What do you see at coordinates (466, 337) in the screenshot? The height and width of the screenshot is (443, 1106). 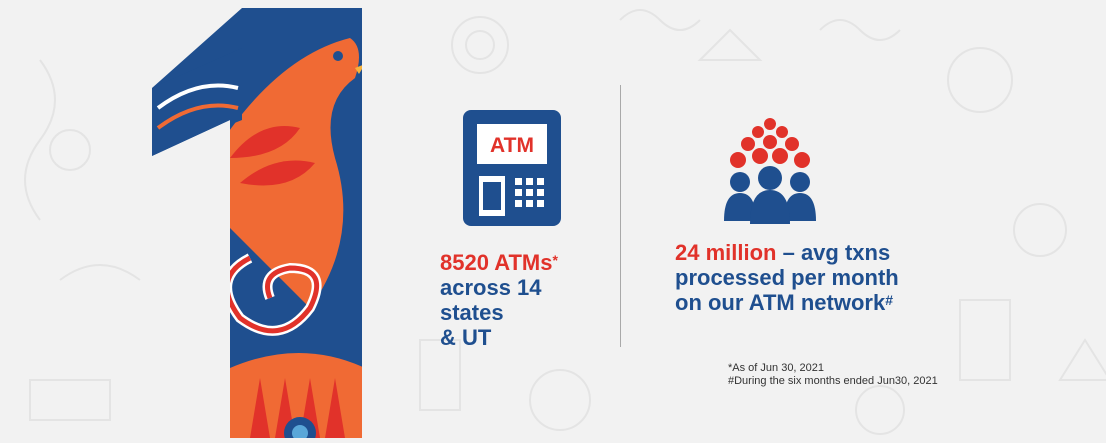 I see `atm-coverage-line2: & UT` at bounding box center [466, 337].